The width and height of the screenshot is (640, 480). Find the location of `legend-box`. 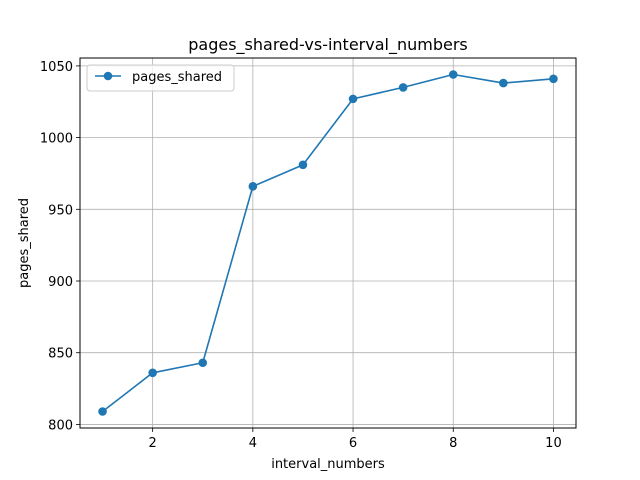

legend-box is located at coordinates (160, 78).